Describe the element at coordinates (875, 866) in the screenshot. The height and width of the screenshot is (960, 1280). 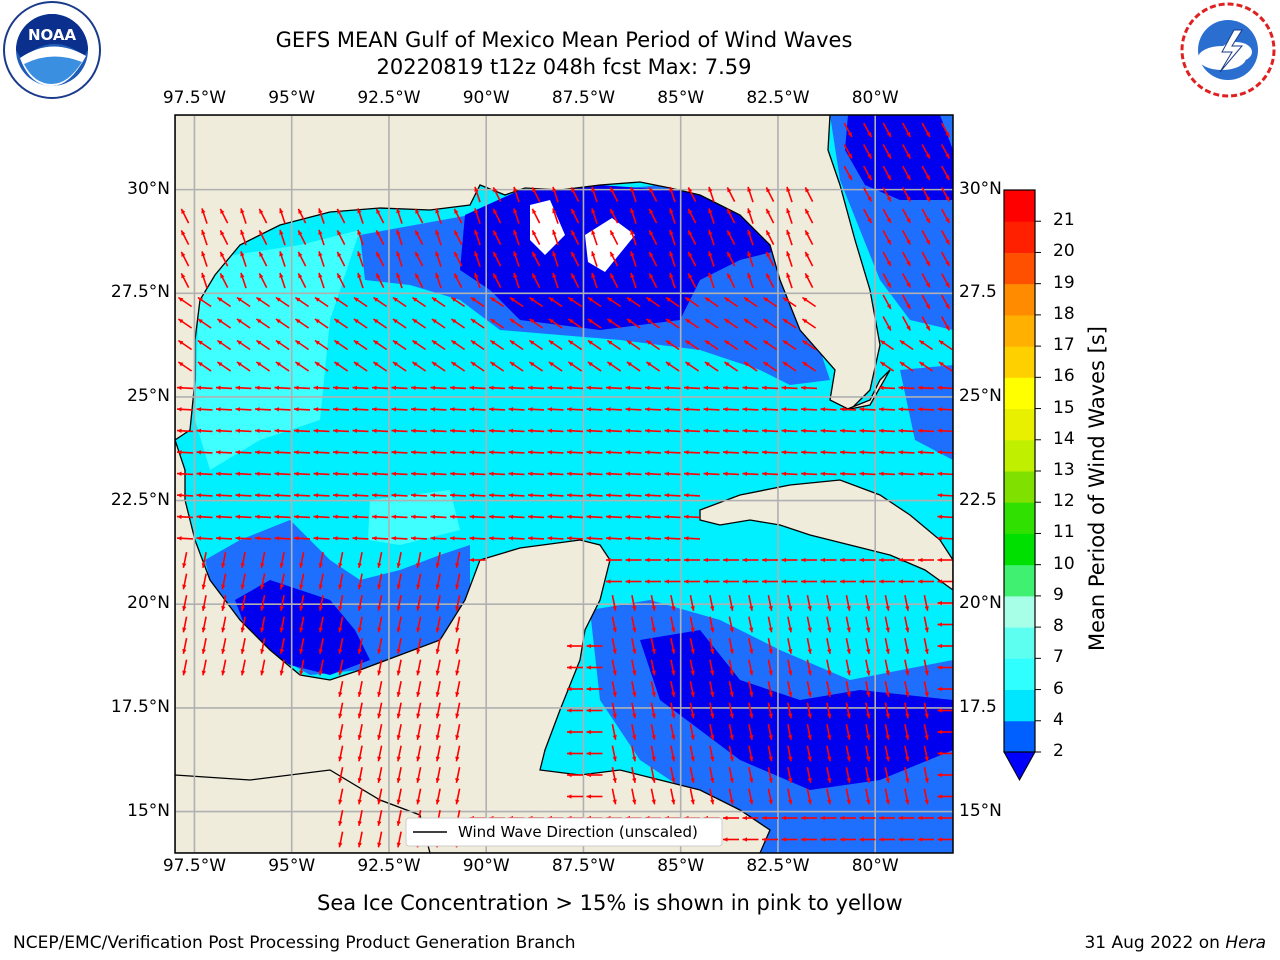
I see `lon-tick-bottom: 80°W` at that location.